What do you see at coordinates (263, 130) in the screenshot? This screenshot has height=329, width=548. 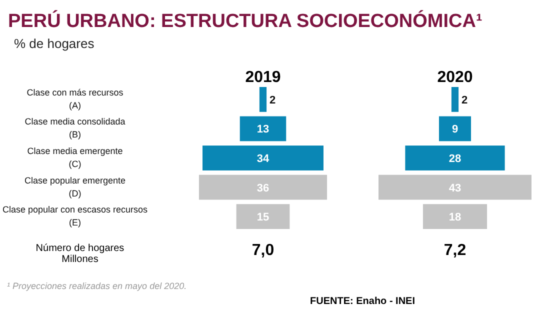 I see `data-label: 13` at bounding box center [263, 130].